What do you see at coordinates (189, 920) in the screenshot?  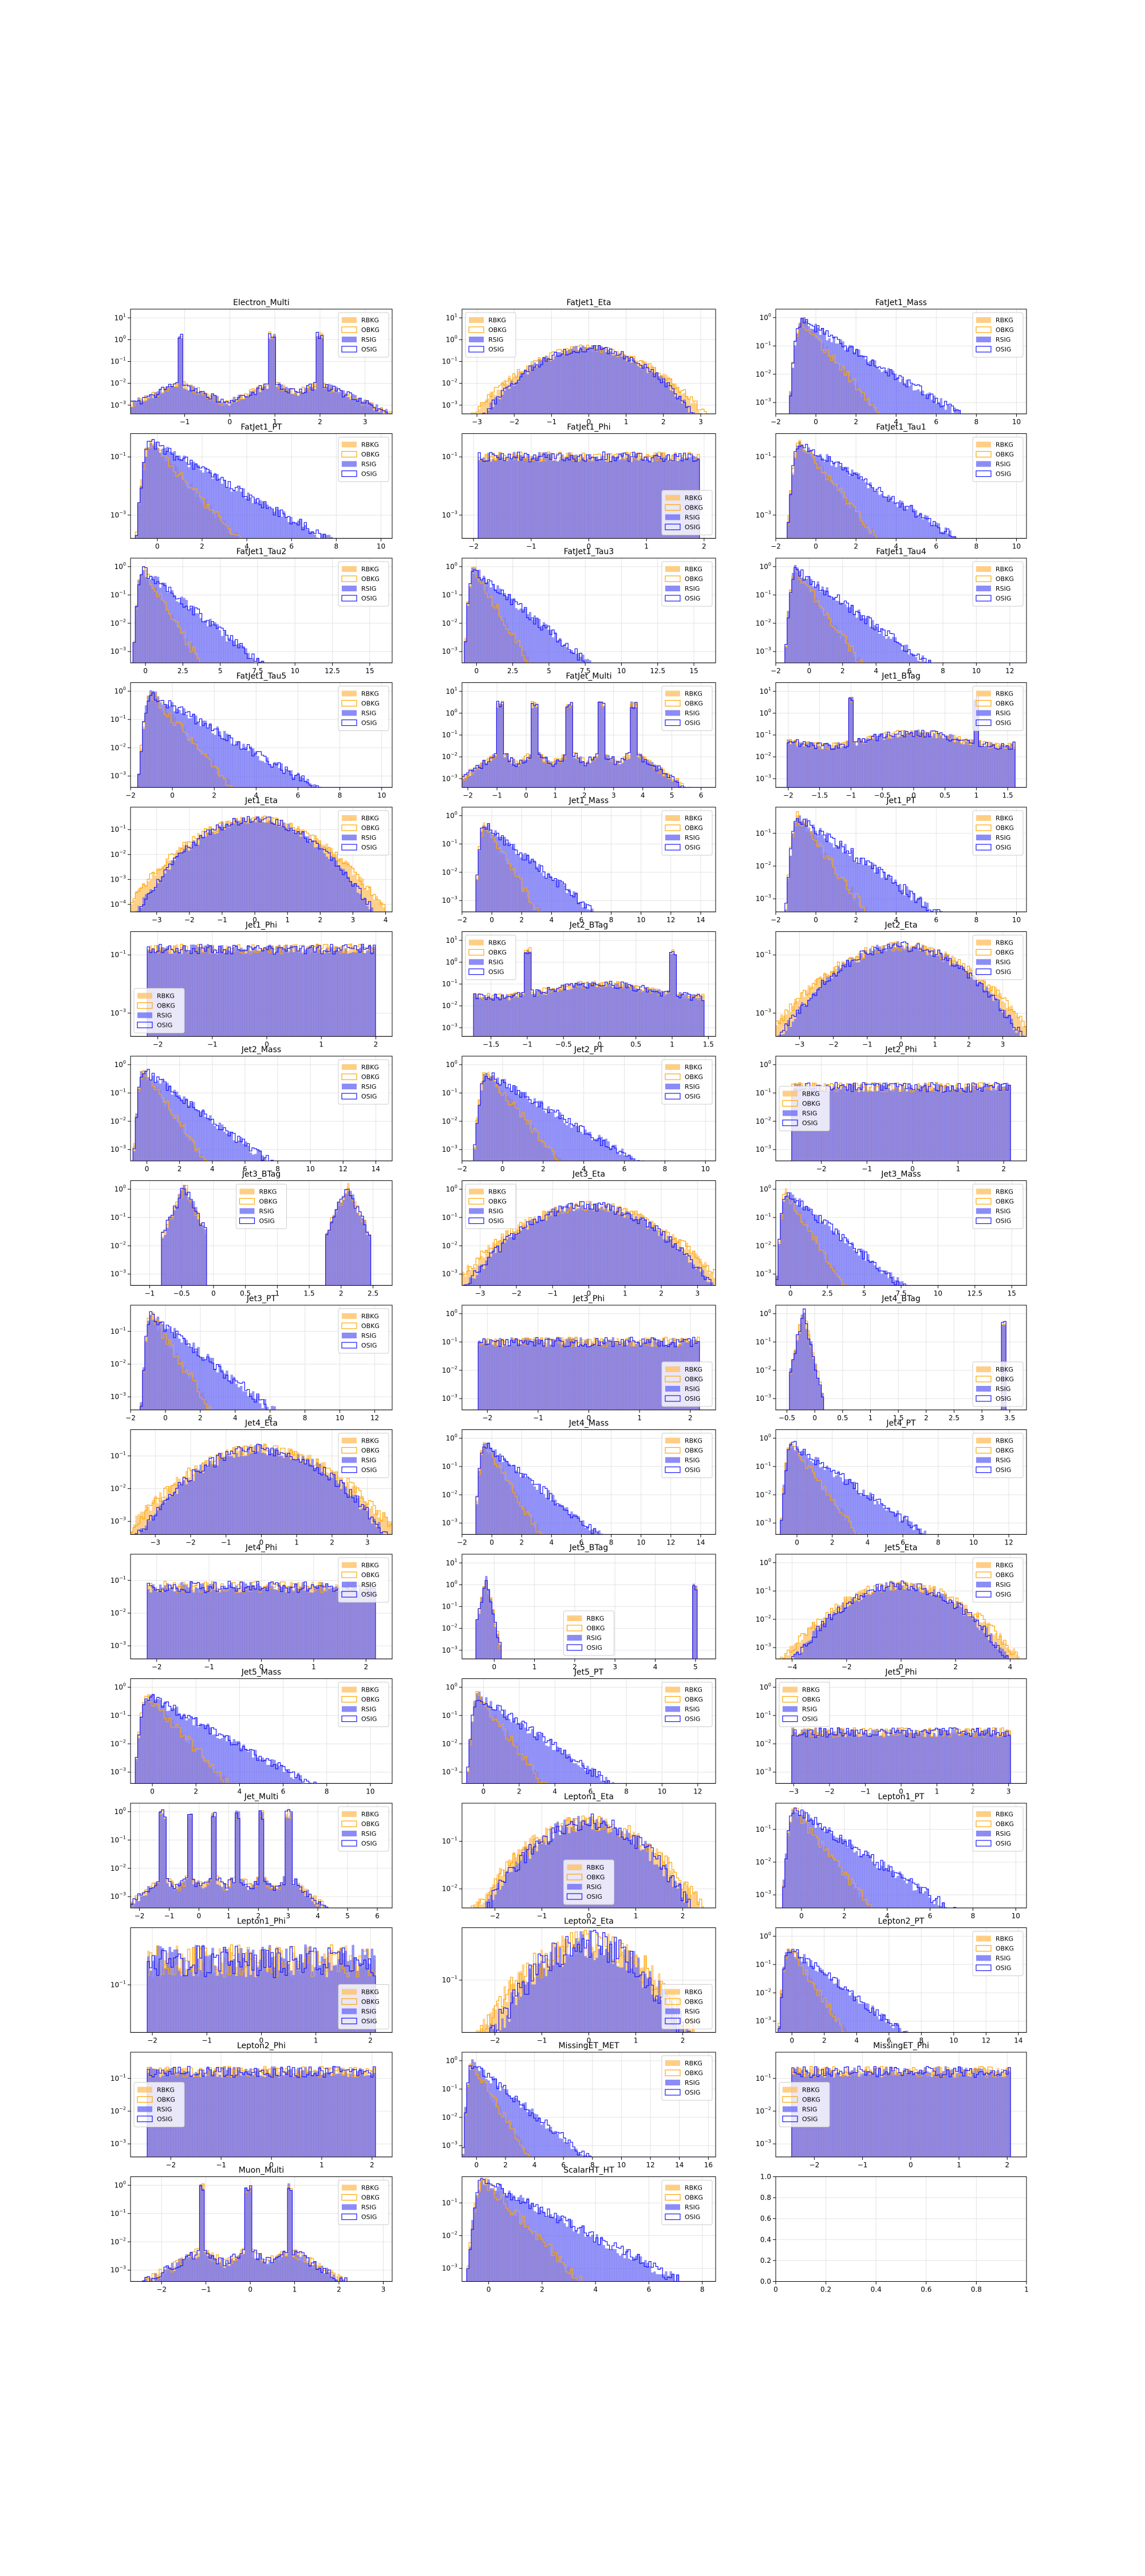 I see `x-tick-label: −2` at bounding box center [189, 920].